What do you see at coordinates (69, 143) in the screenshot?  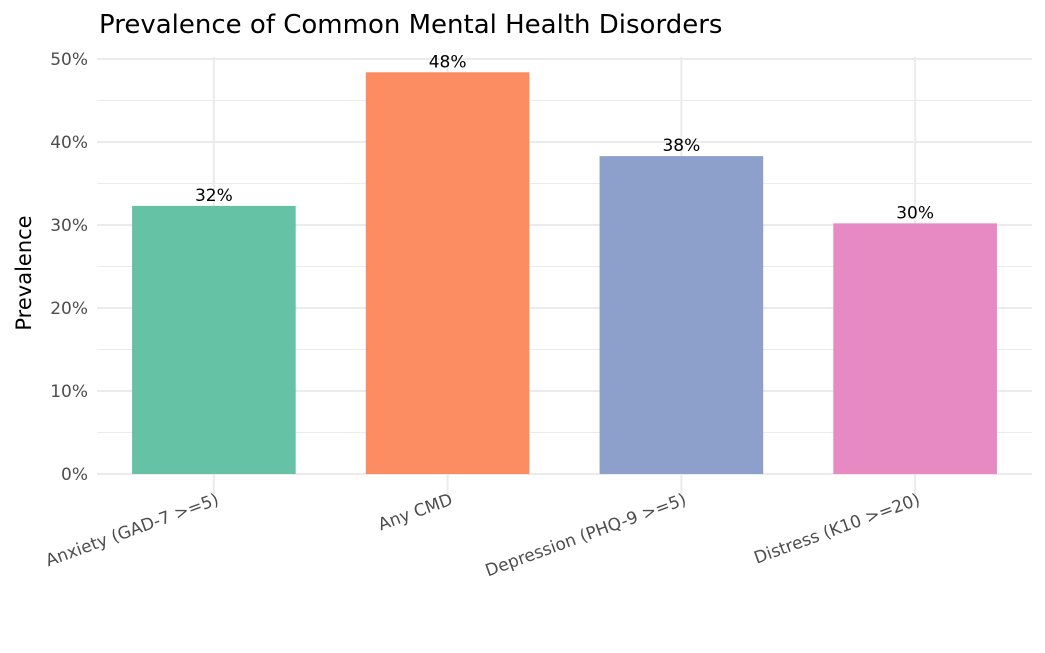 I see `y-tick-label: 40%` at bounding box center [69, 143].